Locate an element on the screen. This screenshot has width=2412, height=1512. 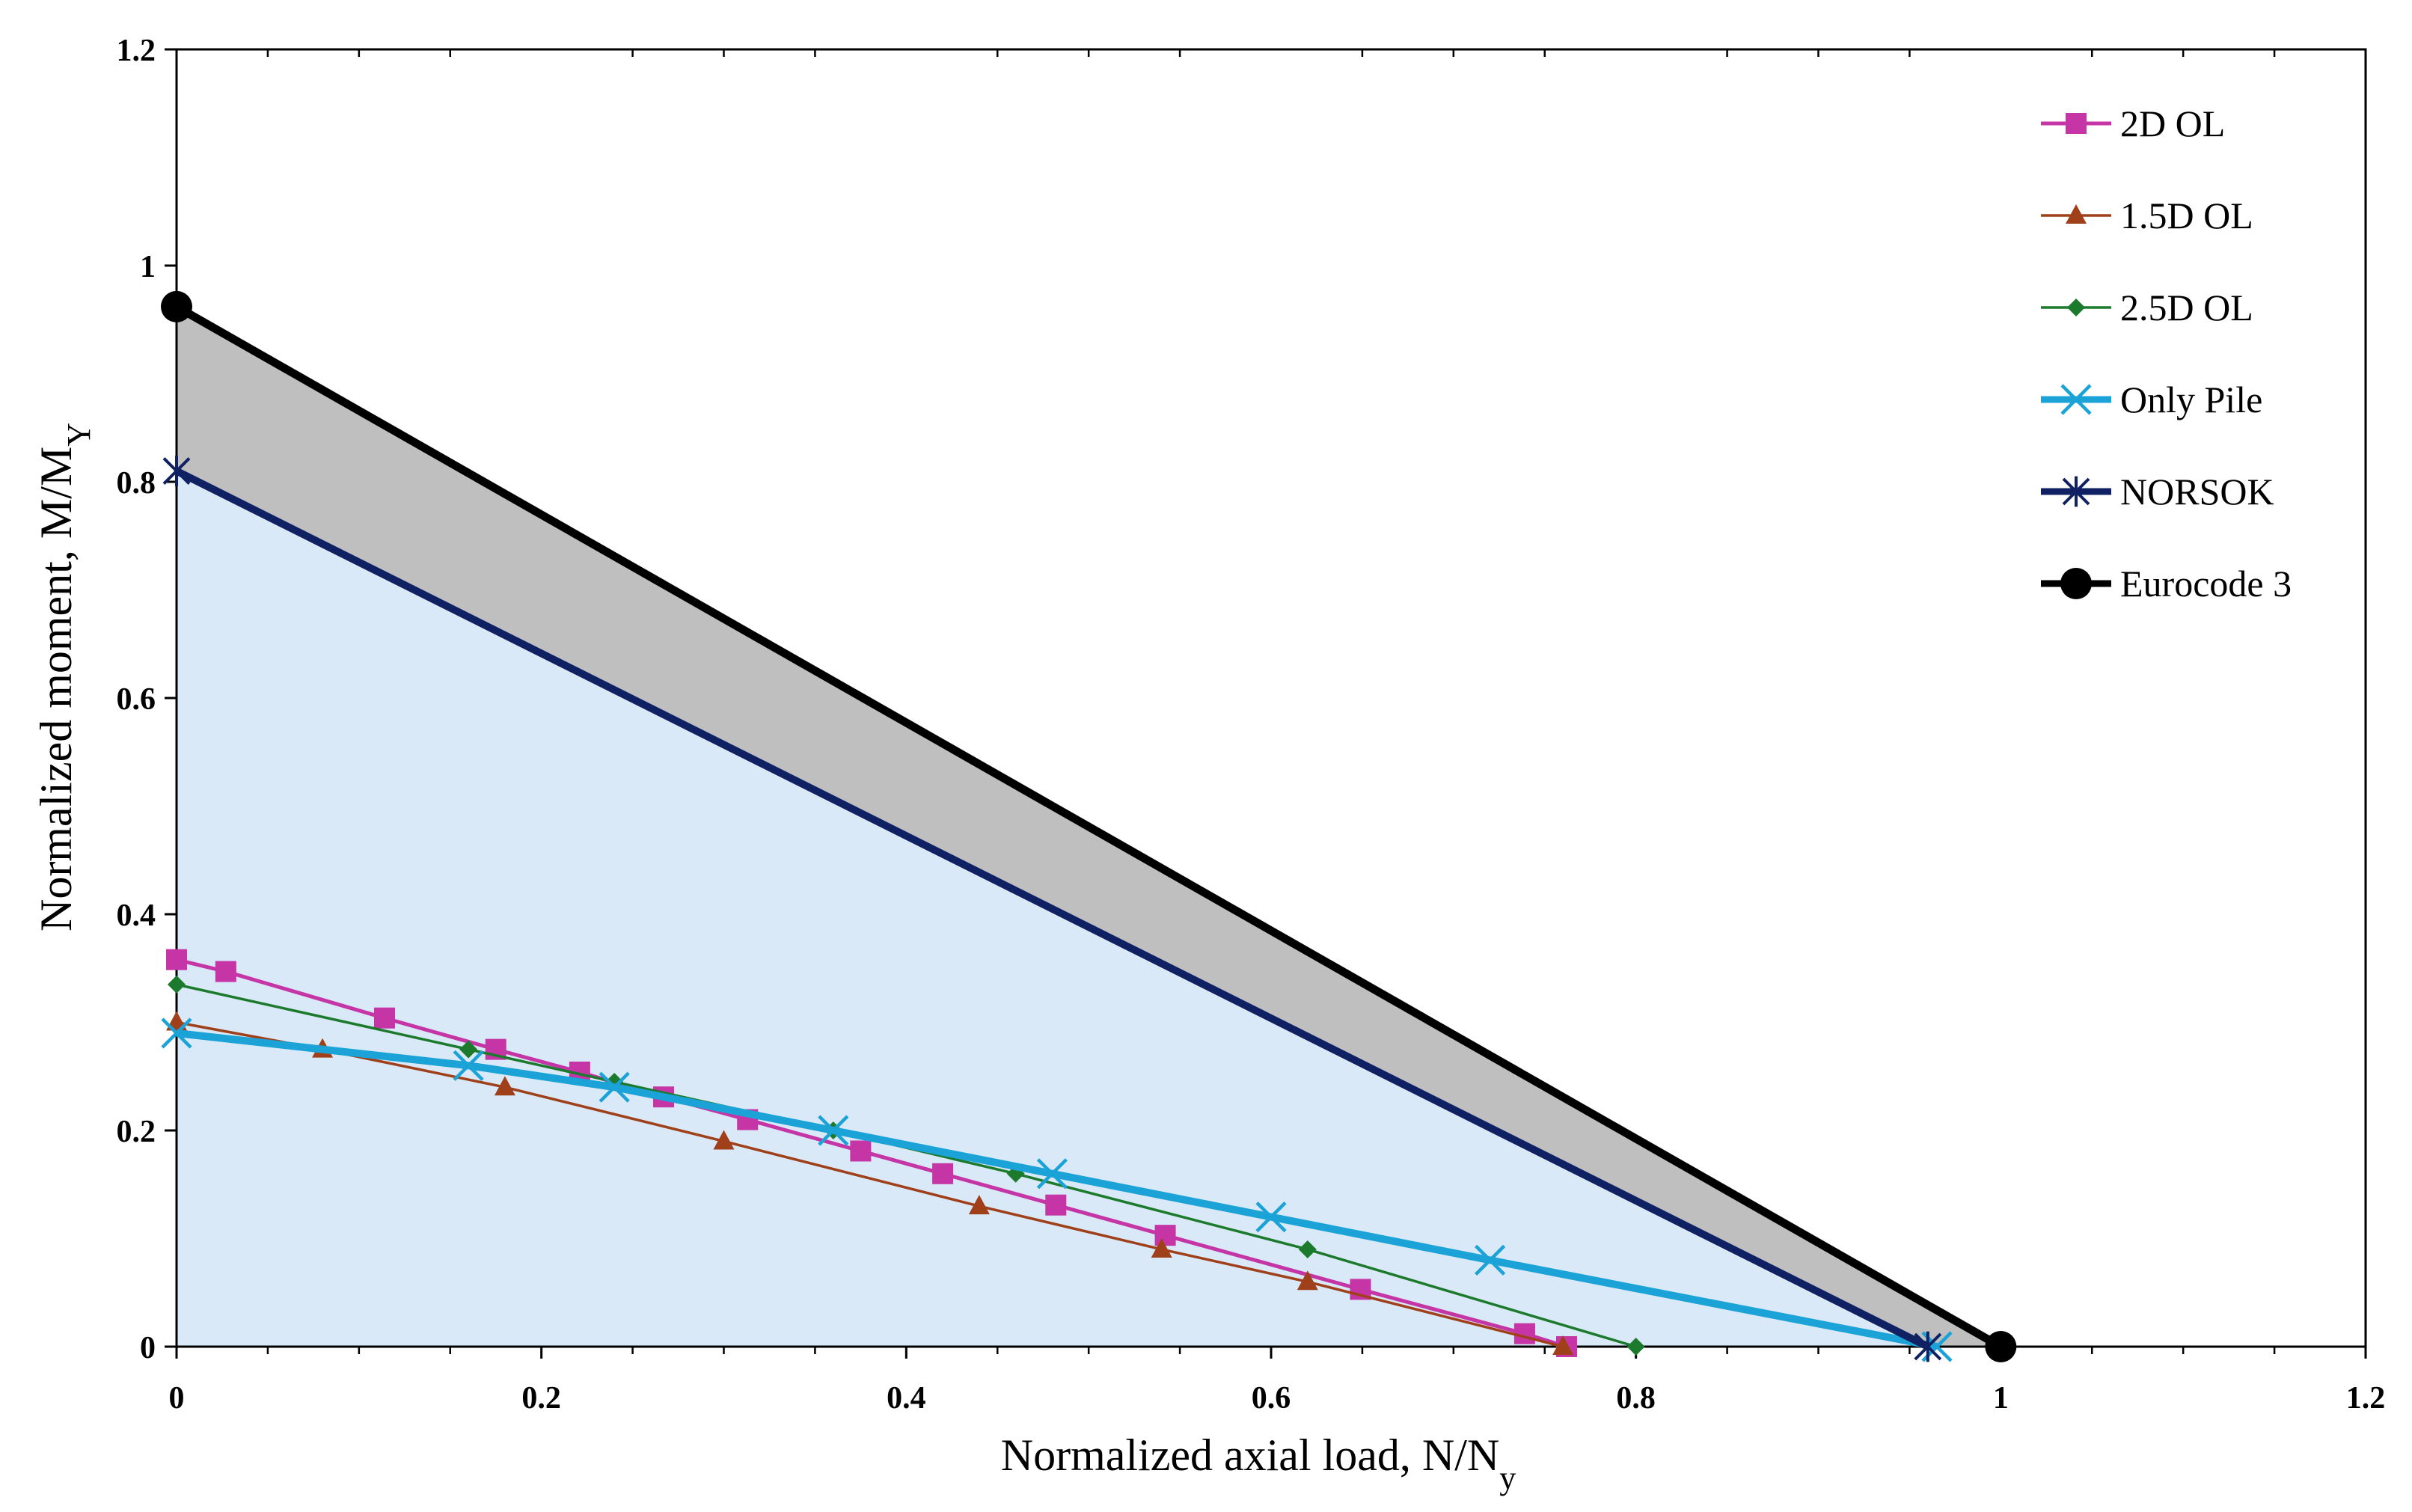
legend-label-1-5d-ol: 1.5D OL is located at coordinates (2186, 215).